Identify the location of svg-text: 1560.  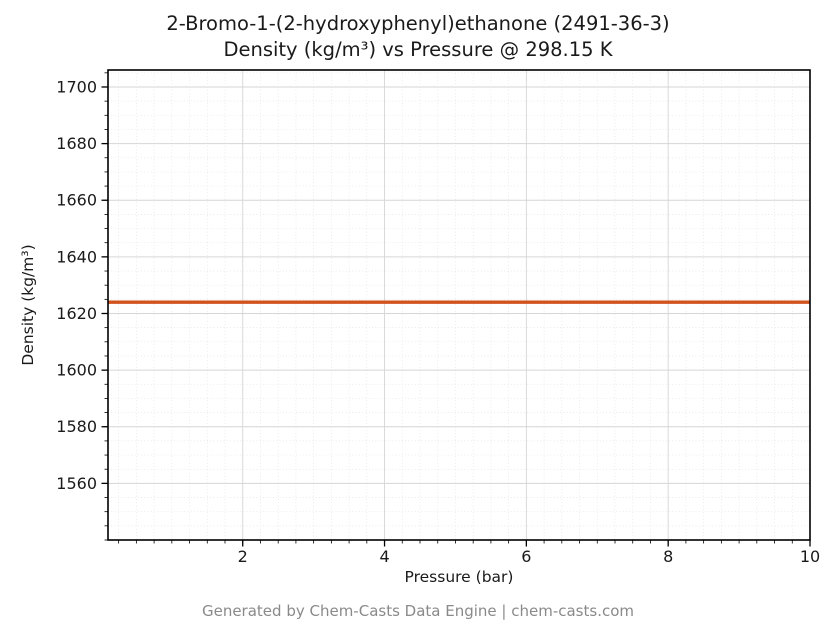
(76, 483).